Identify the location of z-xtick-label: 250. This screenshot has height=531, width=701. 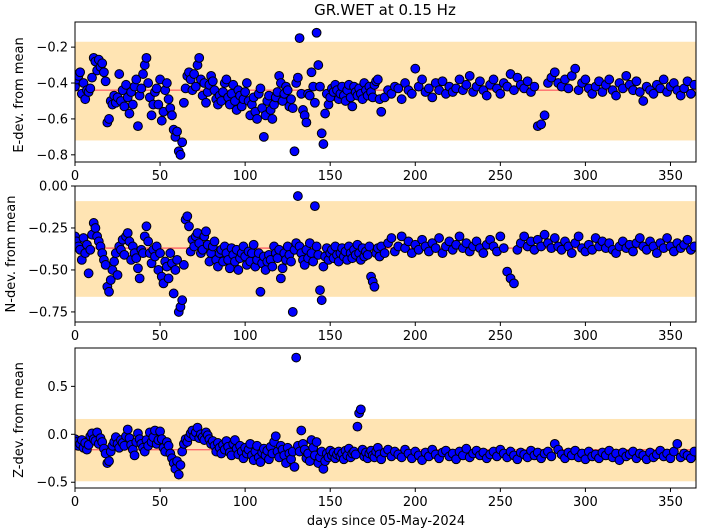
(500, 502).